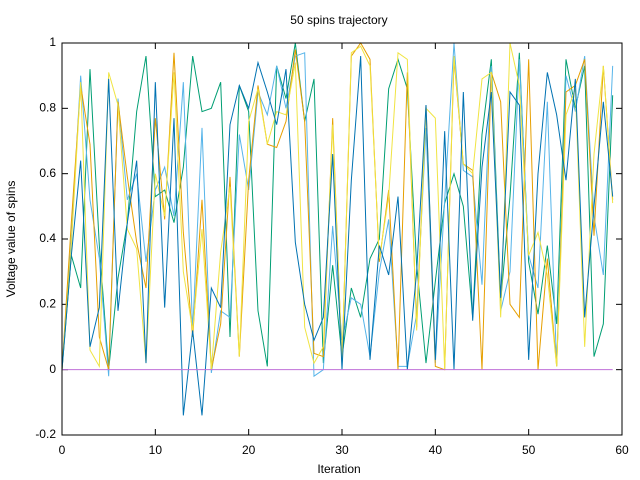 The width and height of the screenshot is (640, 480). What do you see at coordinates (338, 20) in the screenshot?
I see `chart-title: 50 spins trajectory` at bounding box center [338, 20].